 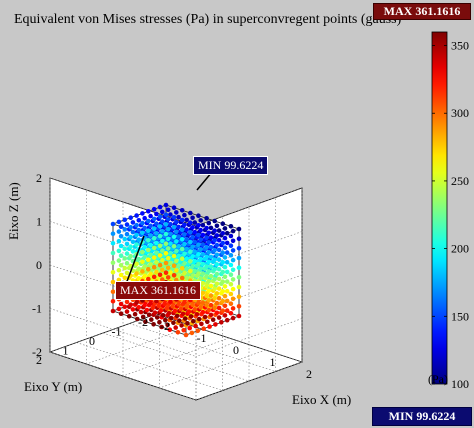 What do you see at coordinates (37, 309) in the screenshot?
I see `z-tick-label: -1` at bounding box center [37, 309].